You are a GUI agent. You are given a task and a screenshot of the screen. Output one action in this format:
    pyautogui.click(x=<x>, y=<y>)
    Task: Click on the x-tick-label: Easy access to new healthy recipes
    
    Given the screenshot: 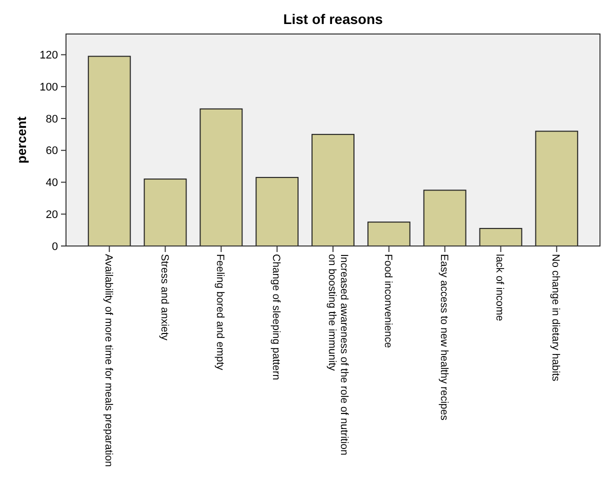 What is the action you would take?
    pyautogui.click(x=444, y=337)
    